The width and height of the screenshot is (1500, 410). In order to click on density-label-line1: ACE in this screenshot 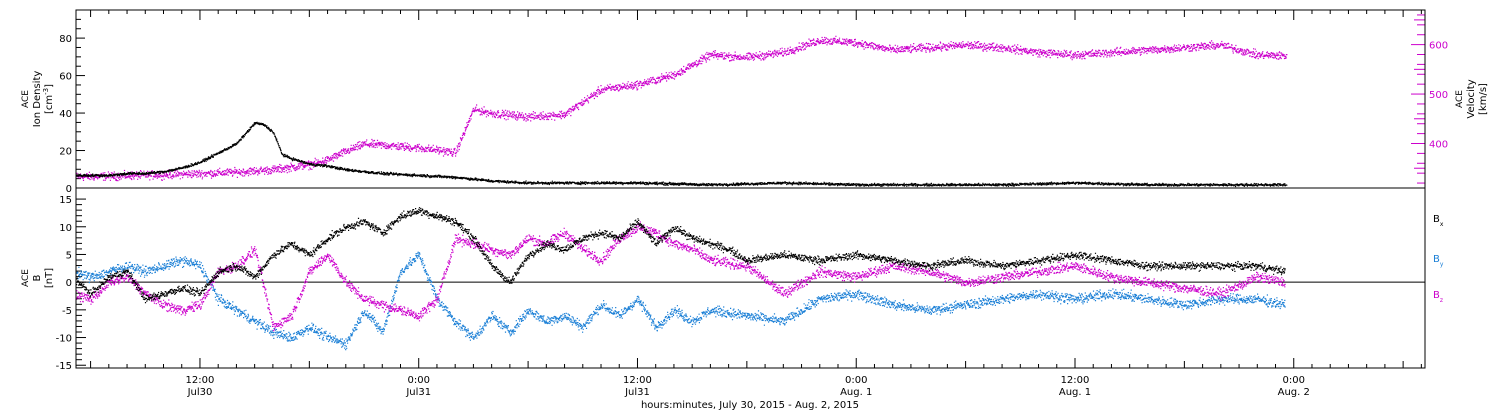, I will do `click(26, 99)`.